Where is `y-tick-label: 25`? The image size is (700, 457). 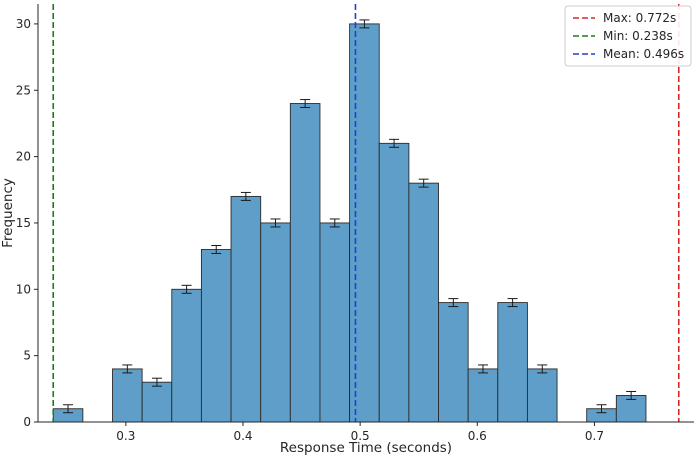 y-tick-label: 25 is located at coordinates (23, 90).